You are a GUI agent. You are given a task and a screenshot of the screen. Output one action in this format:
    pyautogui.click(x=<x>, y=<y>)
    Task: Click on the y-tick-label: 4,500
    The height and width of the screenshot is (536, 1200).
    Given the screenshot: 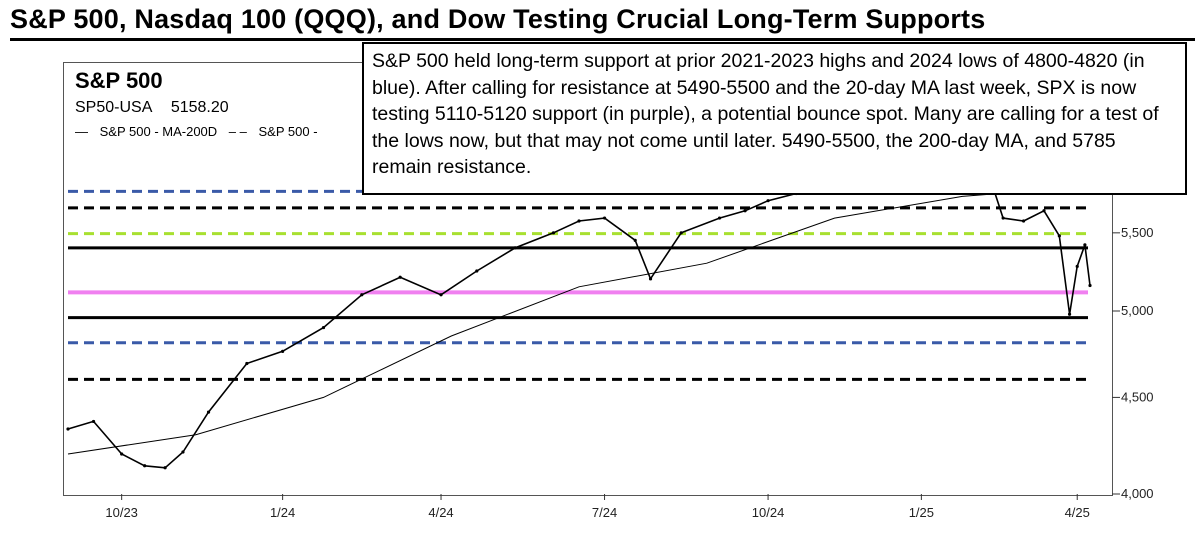 What is the action you would take?
    pyautogui.click(x=1137, y=396)
    